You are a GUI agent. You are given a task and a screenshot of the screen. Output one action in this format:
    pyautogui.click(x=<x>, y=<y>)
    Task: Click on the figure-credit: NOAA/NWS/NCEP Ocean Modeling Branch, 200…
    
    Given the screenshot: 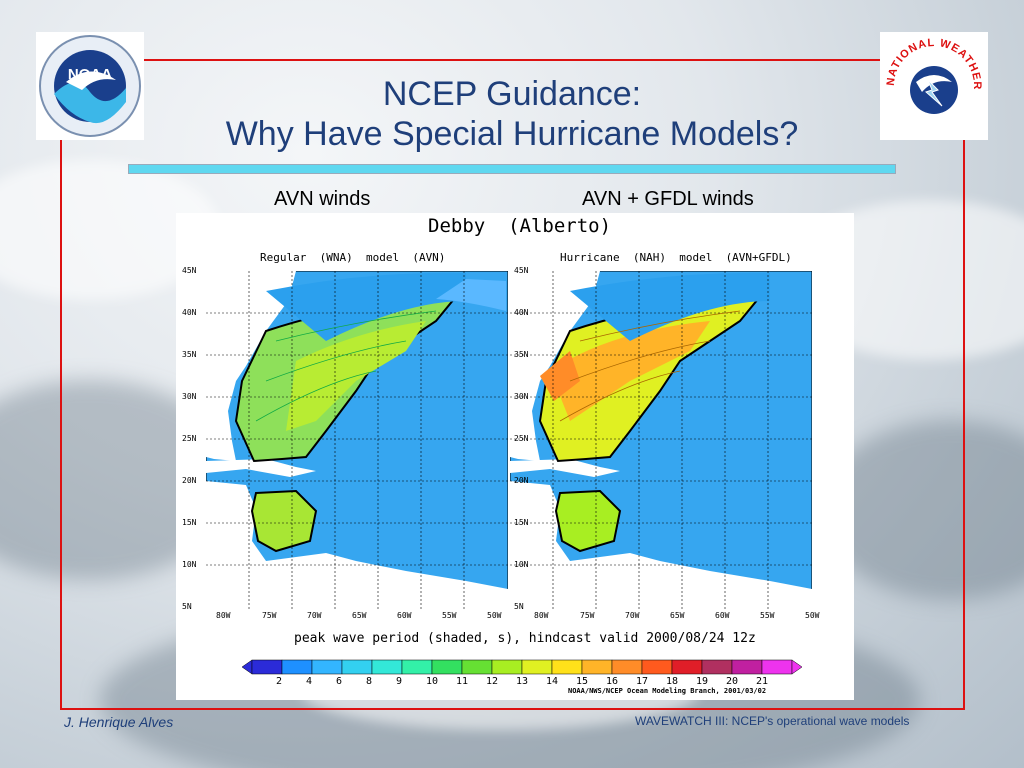 What is the action you would take?
    pyautogui.click(x=667, y=691)
    